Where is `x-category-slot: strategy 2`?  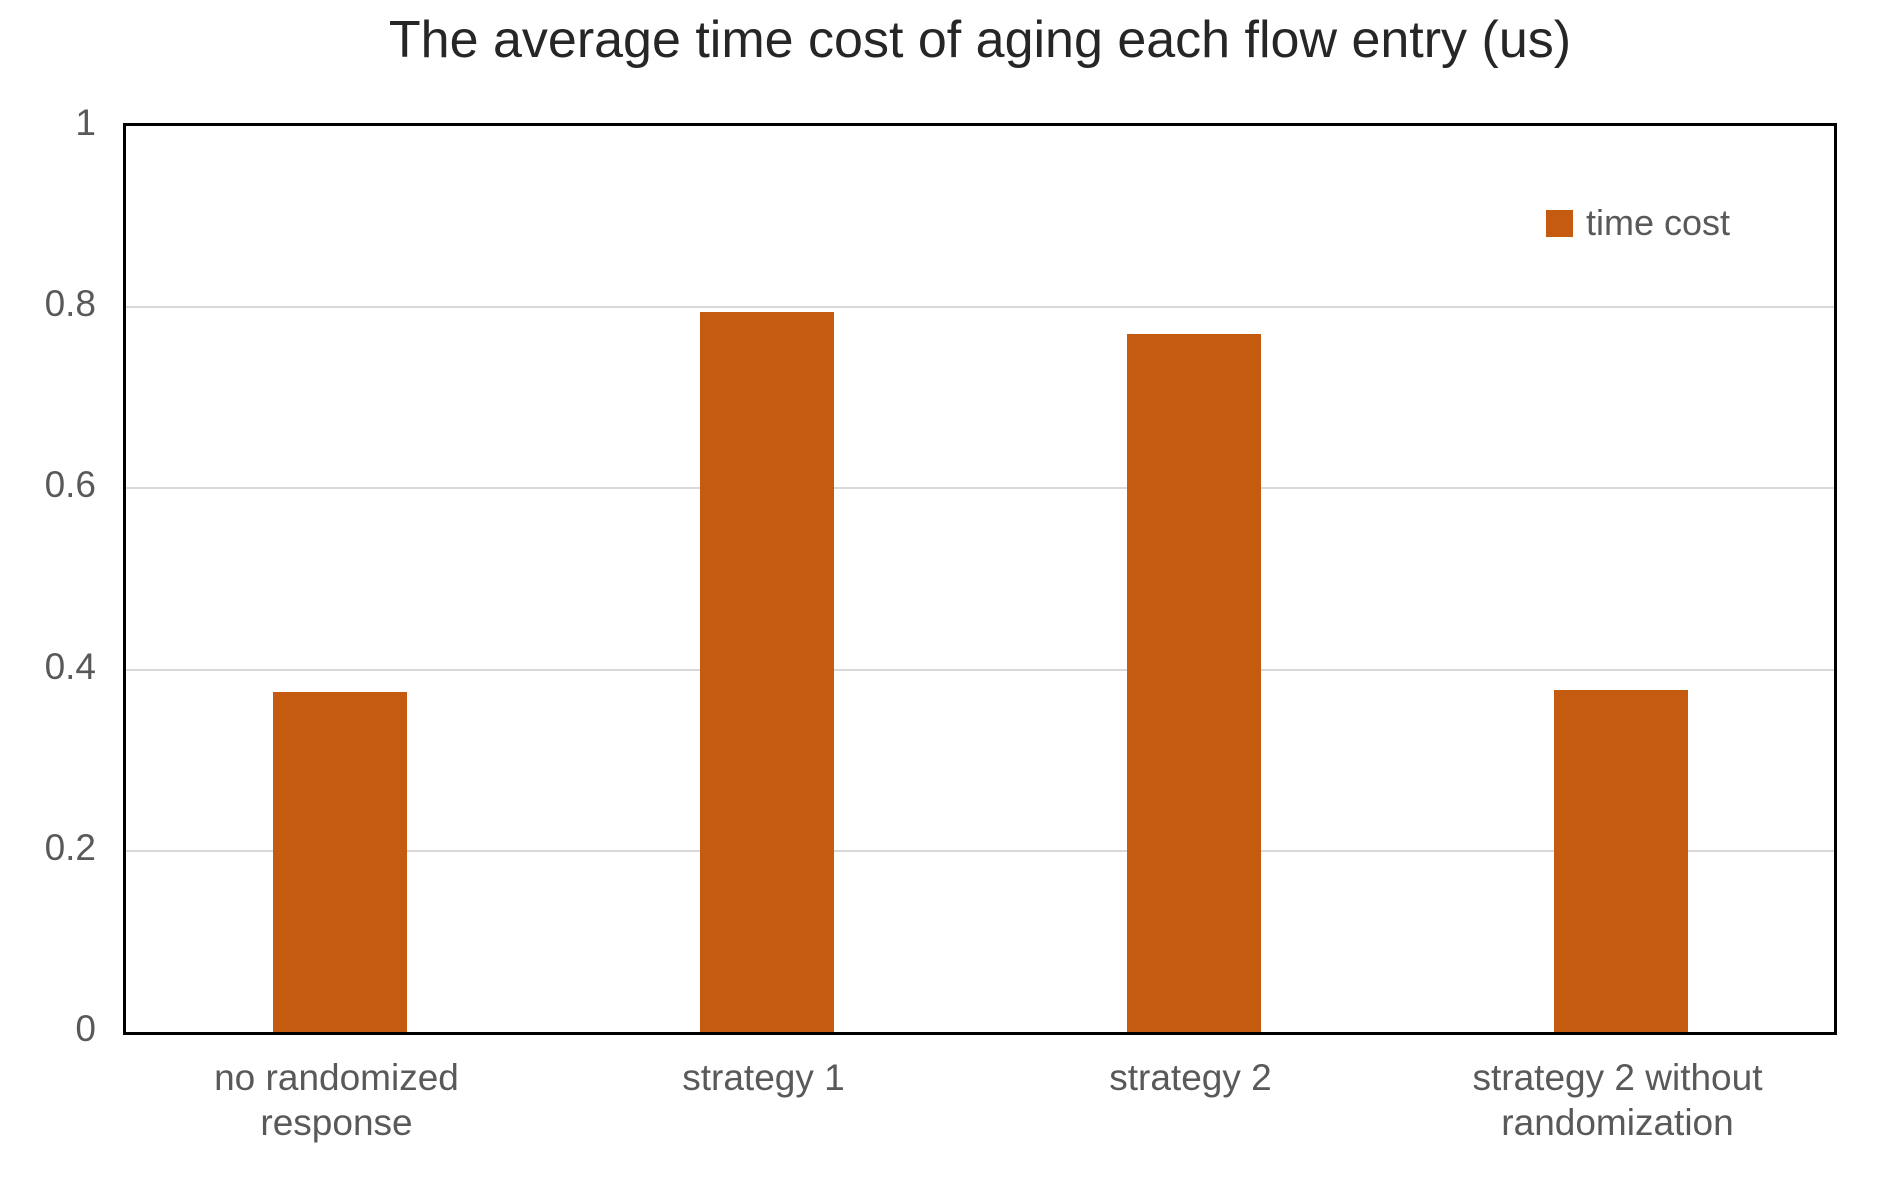 x-category-slot: strategy 2 is located at coordinates (1190, 1077).